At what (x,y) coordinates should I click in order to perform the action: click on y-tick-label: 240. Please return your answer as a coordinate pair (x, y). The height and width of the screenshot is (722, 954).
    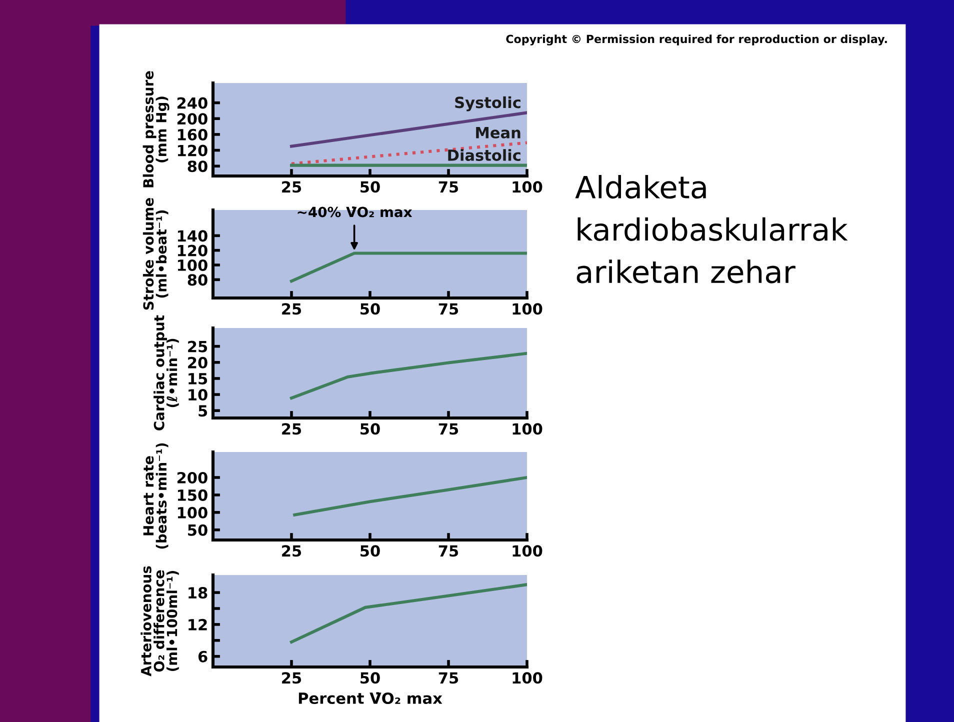
    Looking at the image, I should click on (192, 103).